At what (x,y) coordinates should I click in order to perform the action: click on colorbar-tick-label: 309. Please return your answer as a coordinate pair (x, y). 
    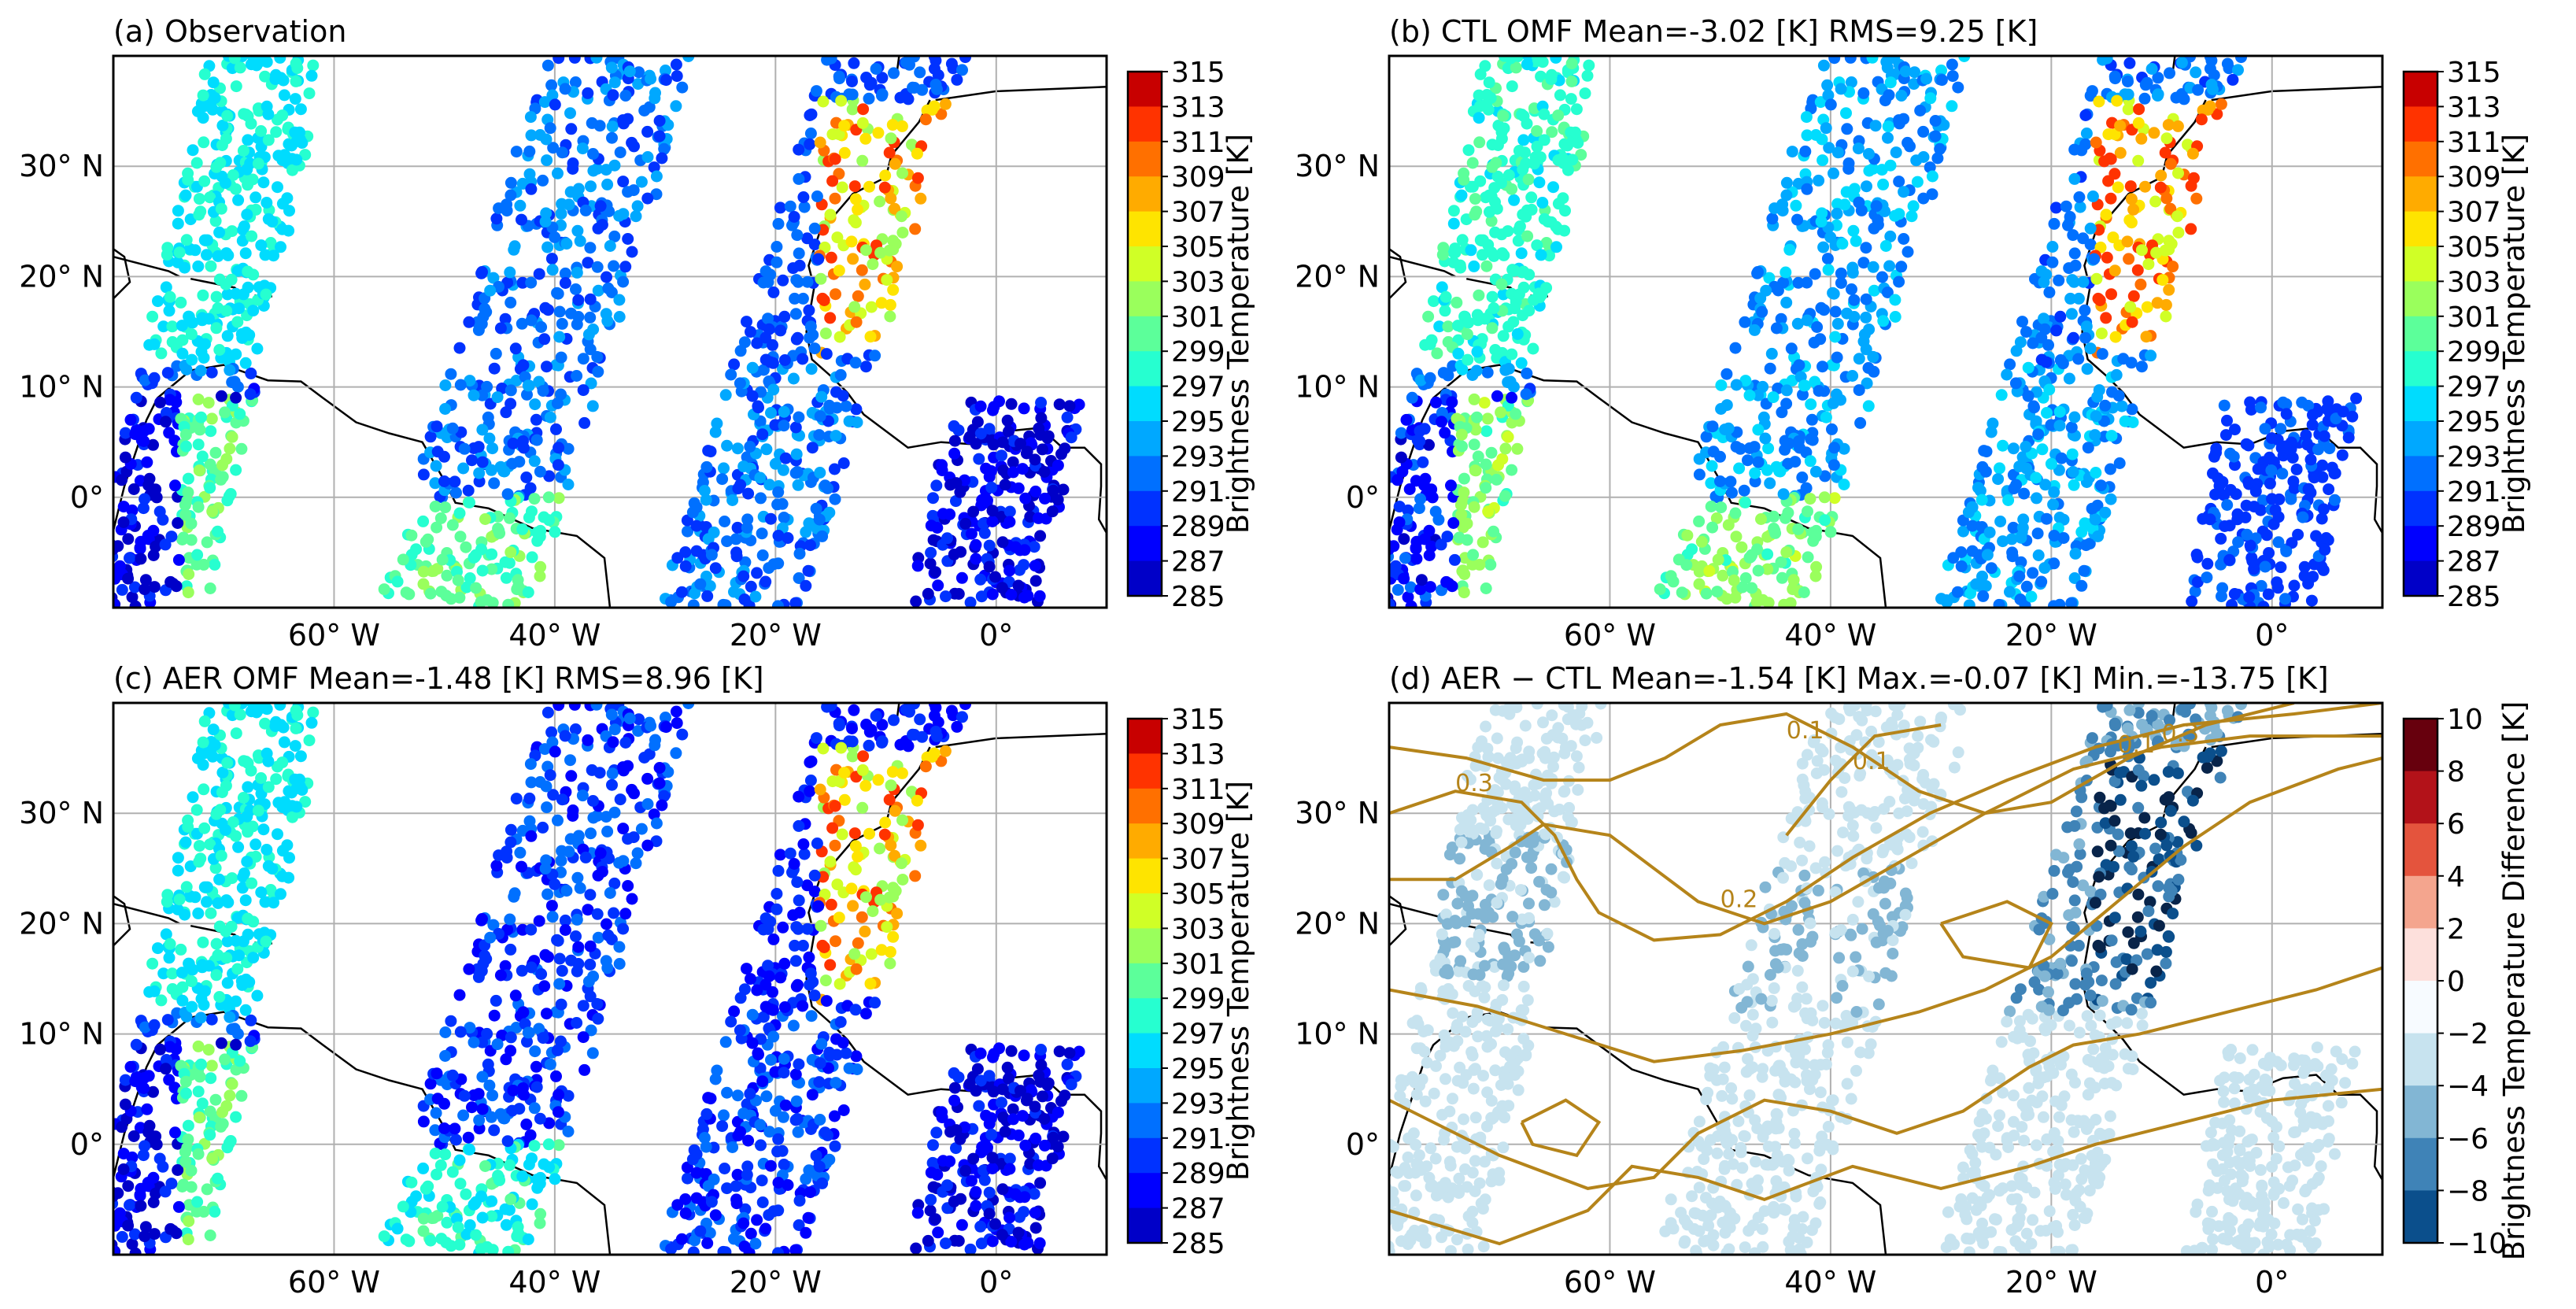
    Looking at the image, I should click on (2474, 177).